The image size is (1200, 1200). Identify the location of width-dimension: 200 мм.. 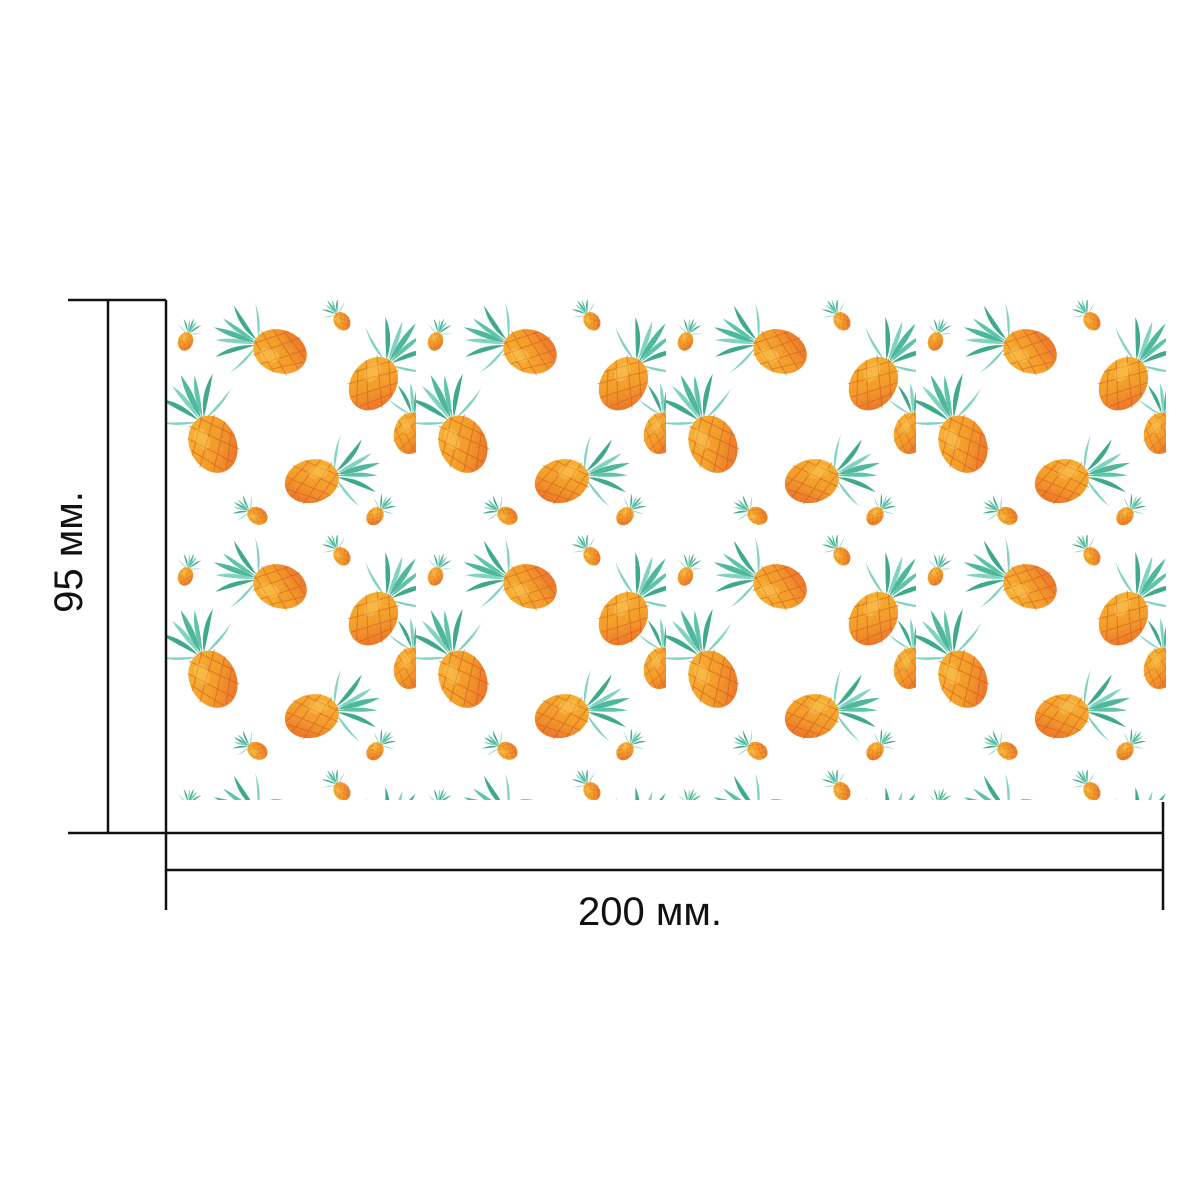
(664, 868).